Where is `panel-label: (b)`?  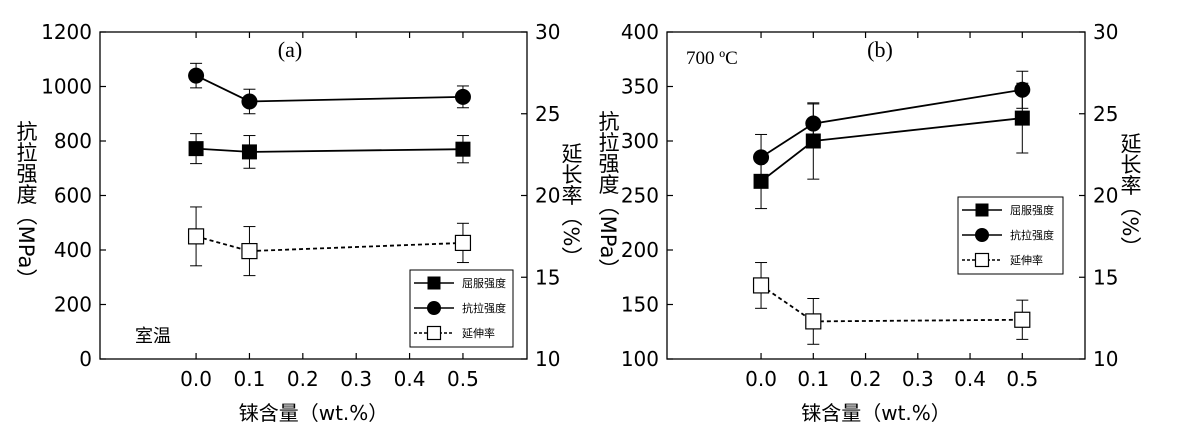 panel-label: (b) is located at coordinates (880, 49).